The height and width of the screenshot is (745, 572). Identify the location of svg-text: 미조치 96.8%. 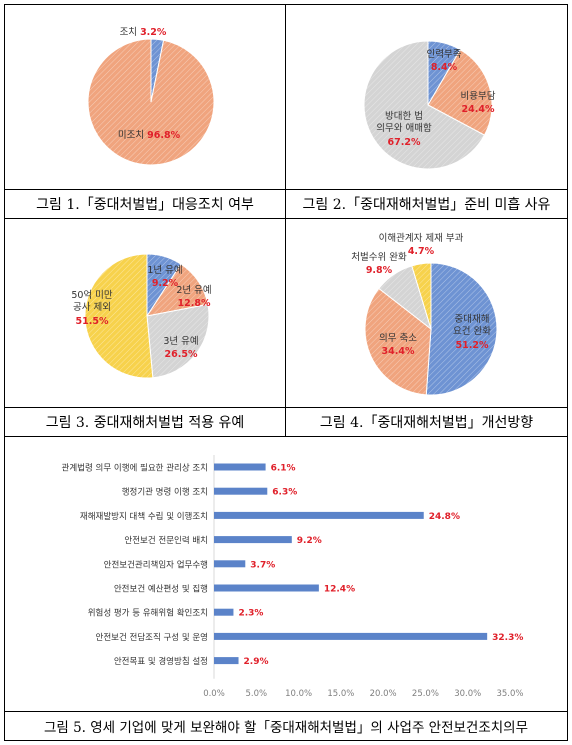
(149, 135).